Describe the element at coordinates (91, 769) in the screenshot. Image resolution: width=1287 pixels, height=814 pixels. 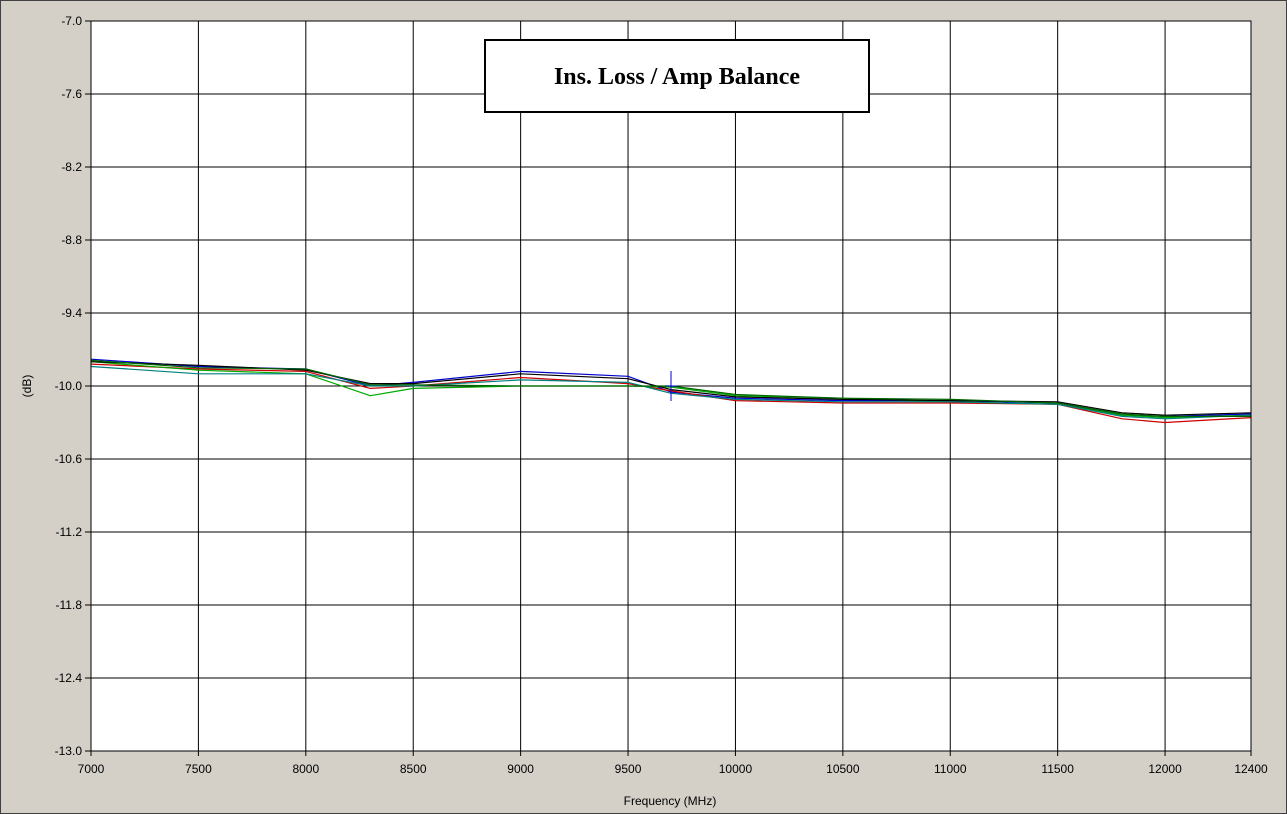
I see `x-tick-label: 7000` at that location.